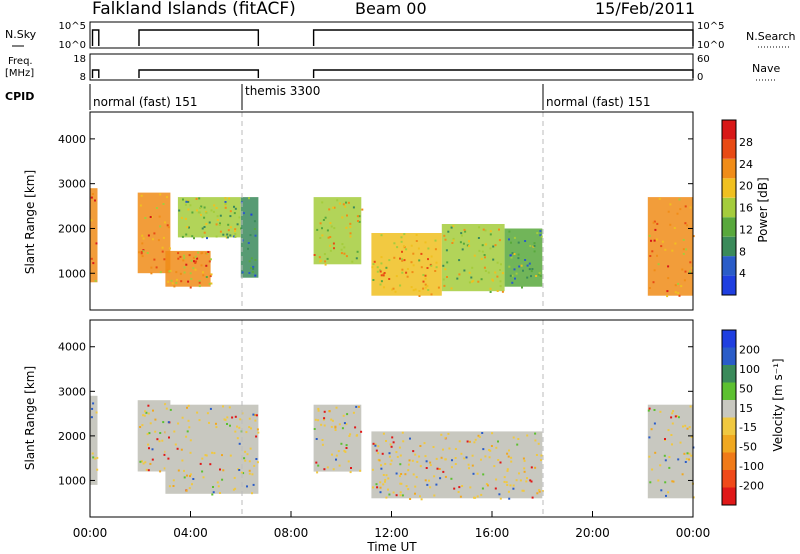 Image resolution: width=800 pixels, height=554 pixels. What do you see at coordinates (700, 77) in the screenshot?
I see `nave-tick-bottom: 0` at bounding box center [700, 77].